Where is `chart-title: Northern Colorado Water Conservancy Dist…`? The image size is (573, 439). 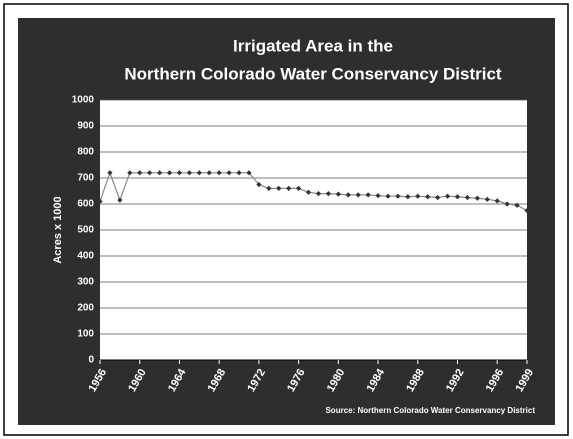
chart-title: Northern Colorado Water Conservancy Dist… is located at coordinates (313, 73).